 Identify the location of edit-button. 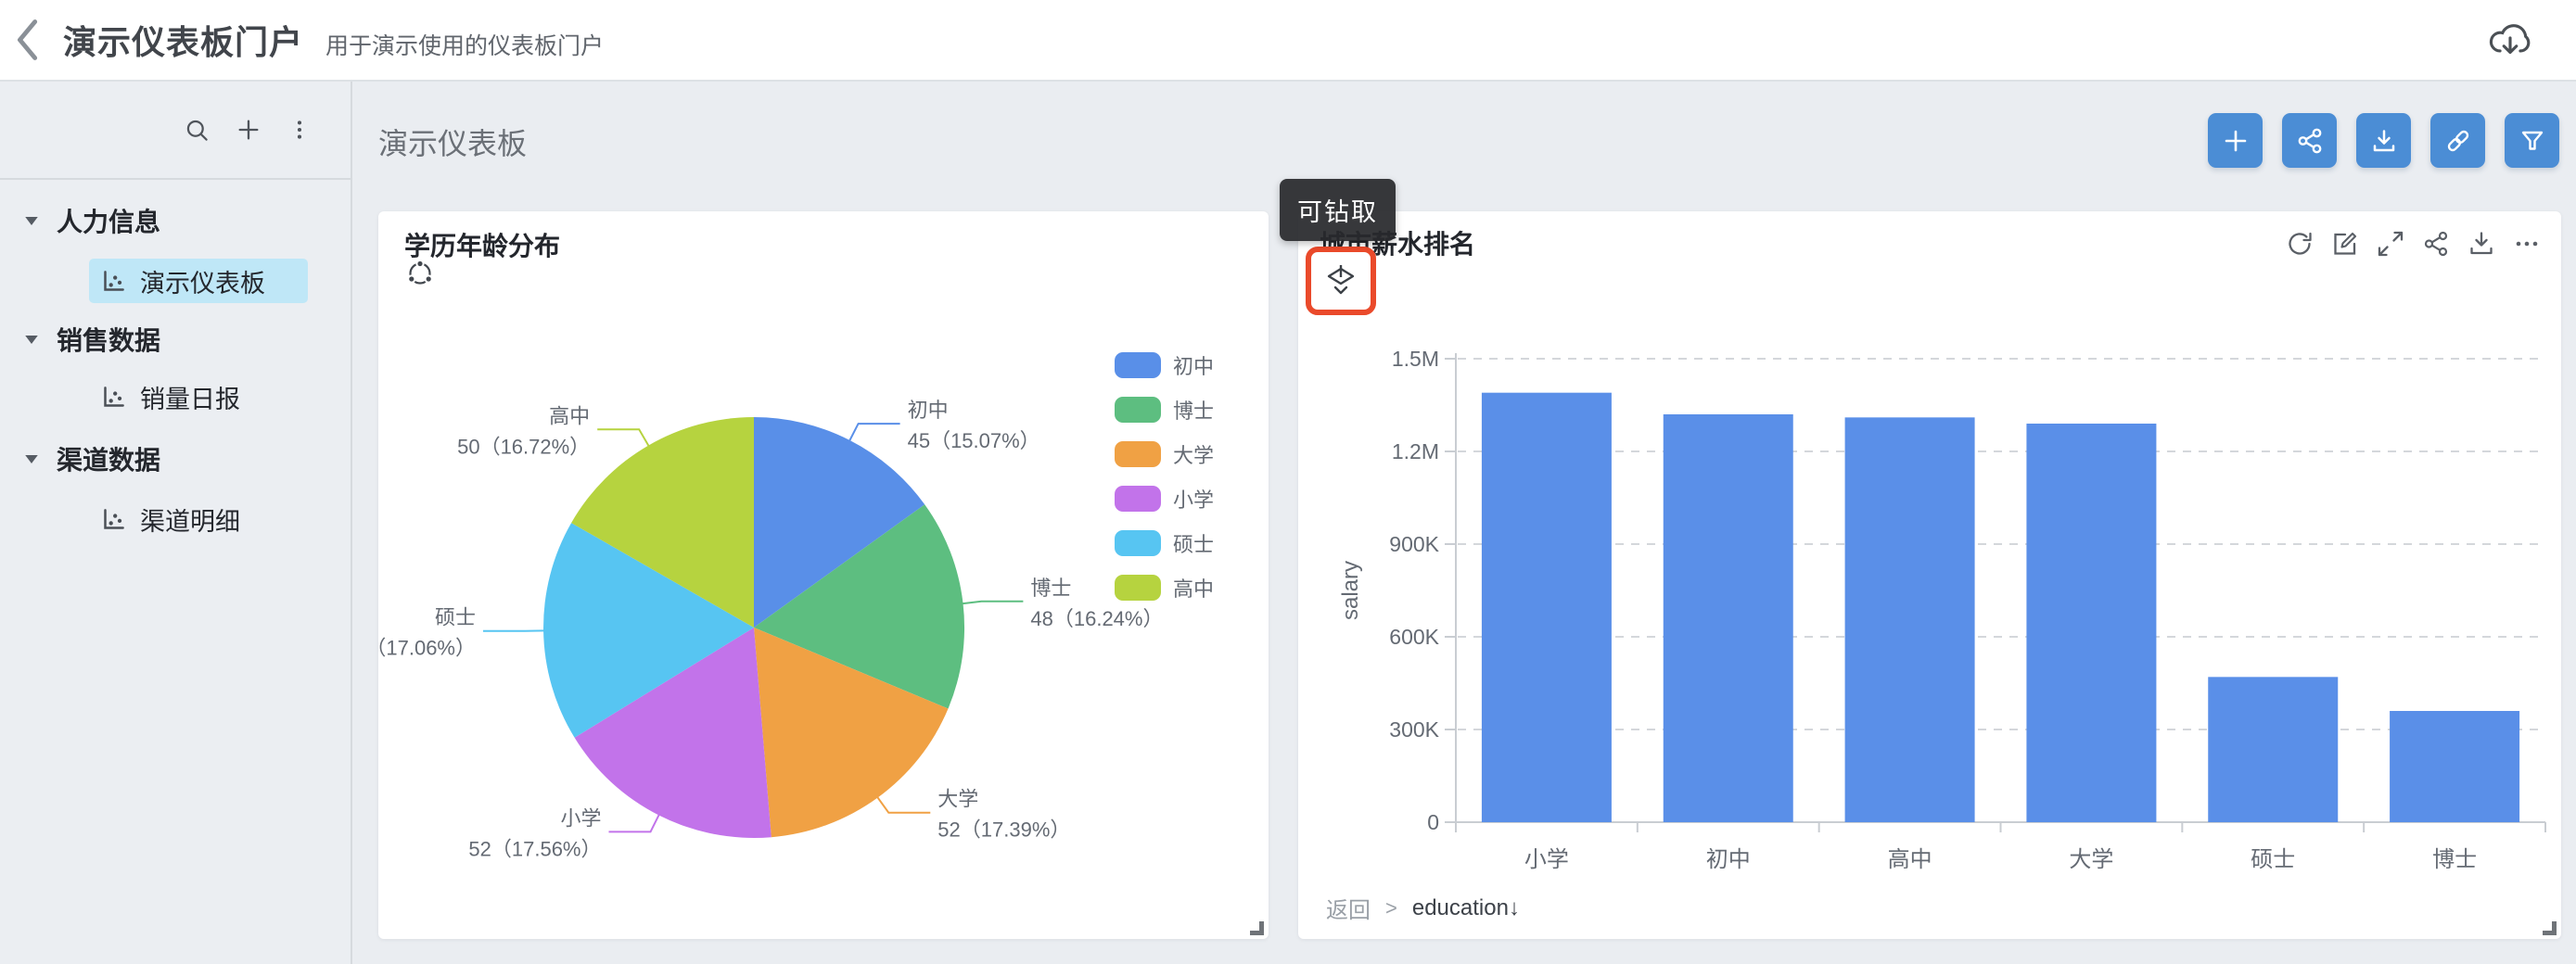
(2345, 244).